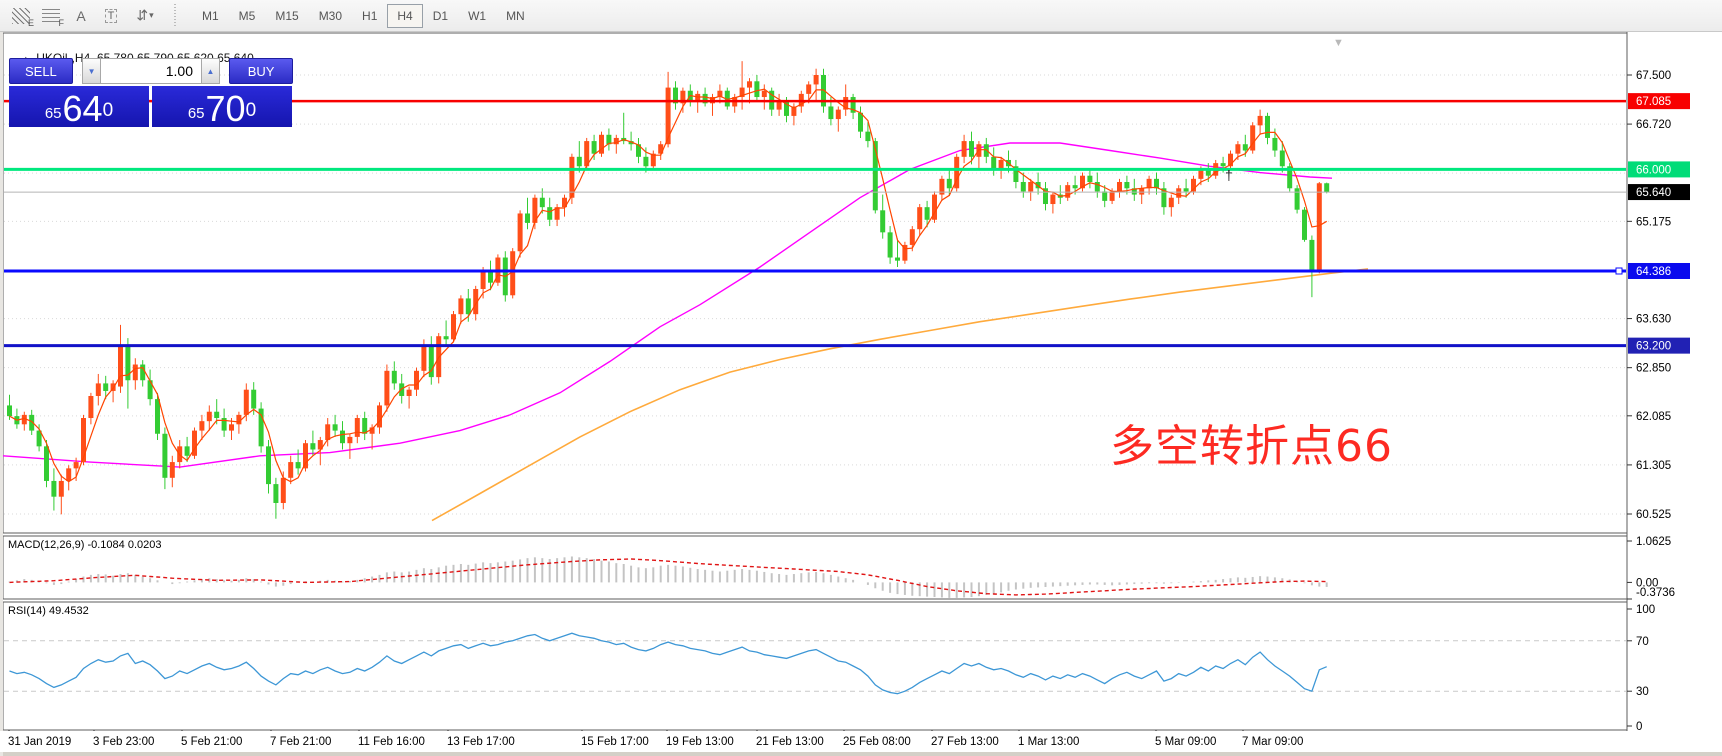  Describe the element at coordinates (1653, 320) in the screenshot. I see `price-tick-label: 63.630` at that location.